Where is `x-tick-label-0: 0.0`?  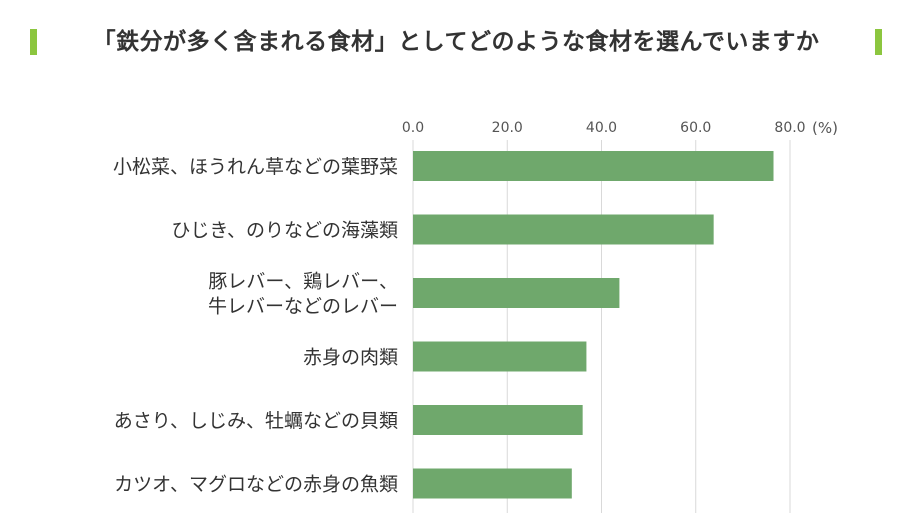 x-tick-label-0: 0.0 is located at coordinates (413, 128).